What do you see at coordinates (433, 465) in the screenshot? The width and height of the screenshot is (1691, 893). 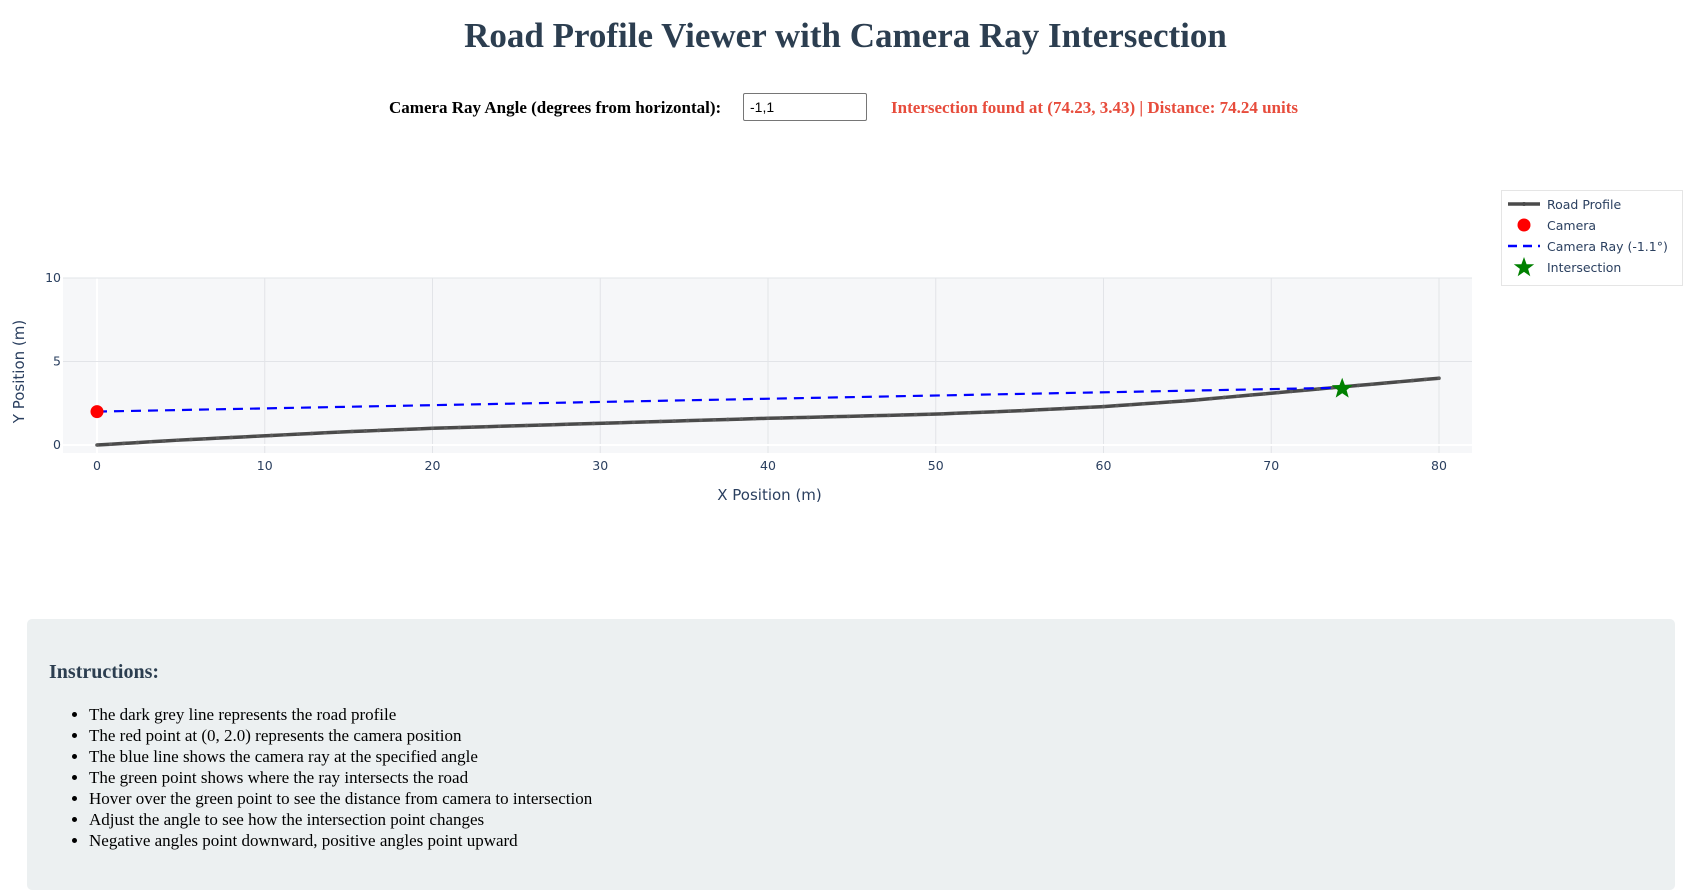 I see `svg-text: 20` at bounding box center [433, 465].